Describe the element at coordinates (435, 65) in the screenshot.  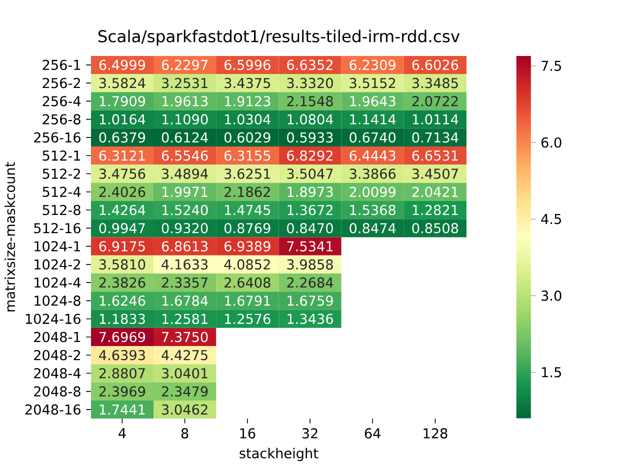
I see `data-label: 6.6026` at that location.